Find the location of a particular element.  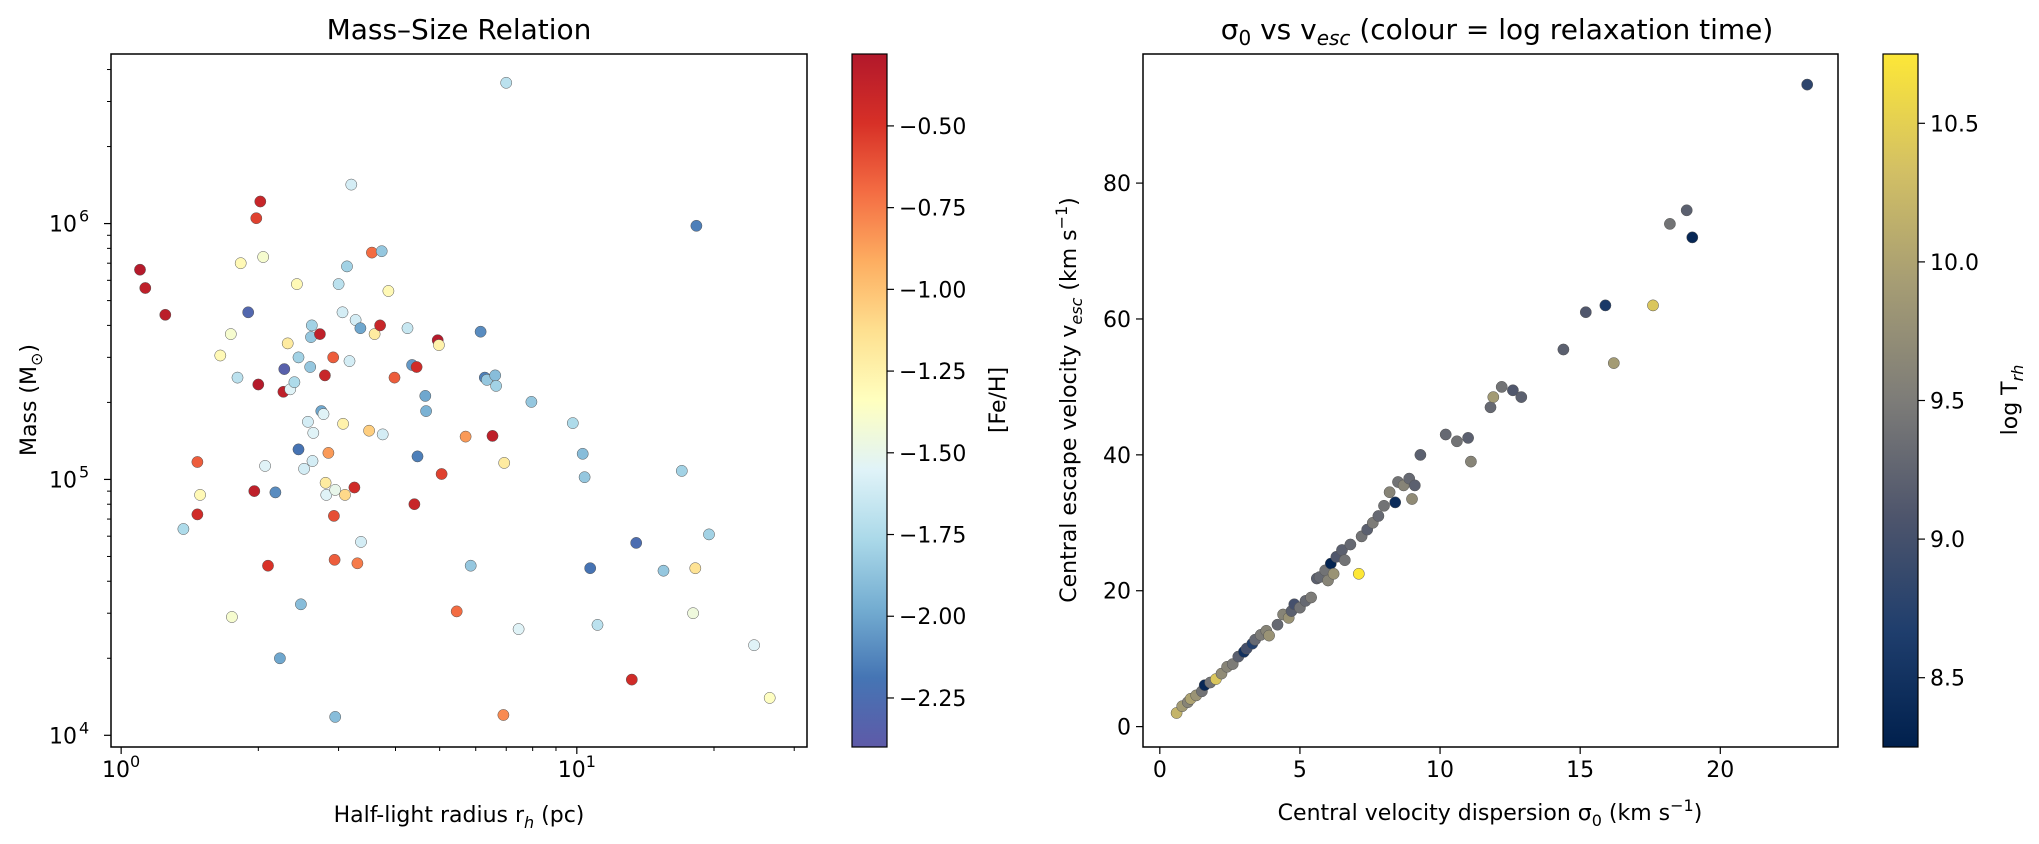

y-tick-label: 80 is located at coordinates (1117, 184).